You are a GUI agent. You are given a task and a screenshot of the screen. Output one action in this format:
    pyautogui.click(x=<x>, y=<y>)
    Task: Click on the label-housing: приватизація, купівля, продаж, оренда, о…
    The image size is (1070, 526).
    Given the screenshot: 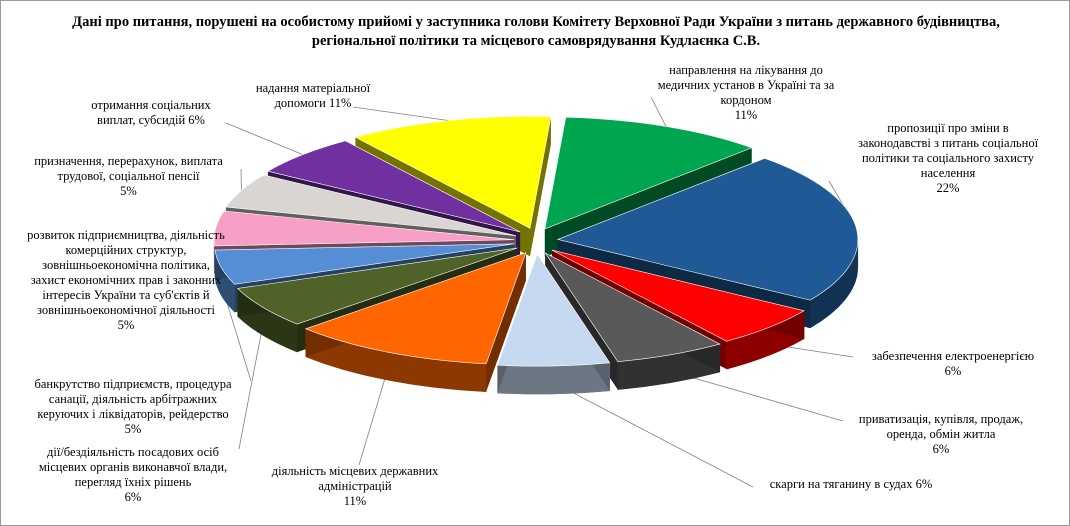 What is the action you would take?
    pyautogui.click(x=941, y=434)
    